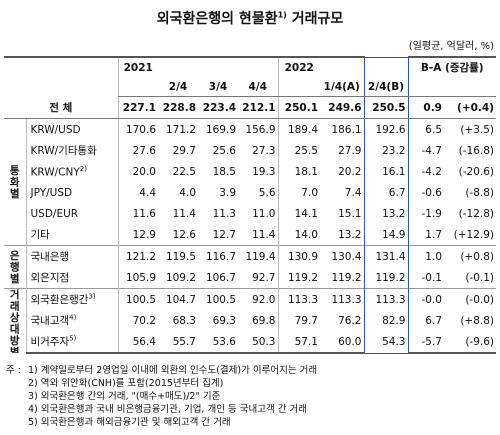  What do you see at coordinates (250, 18) in the screenshot?
I see `title: 외국환은행의 현물환1) 거래규모` at bounding box center [250, 18].